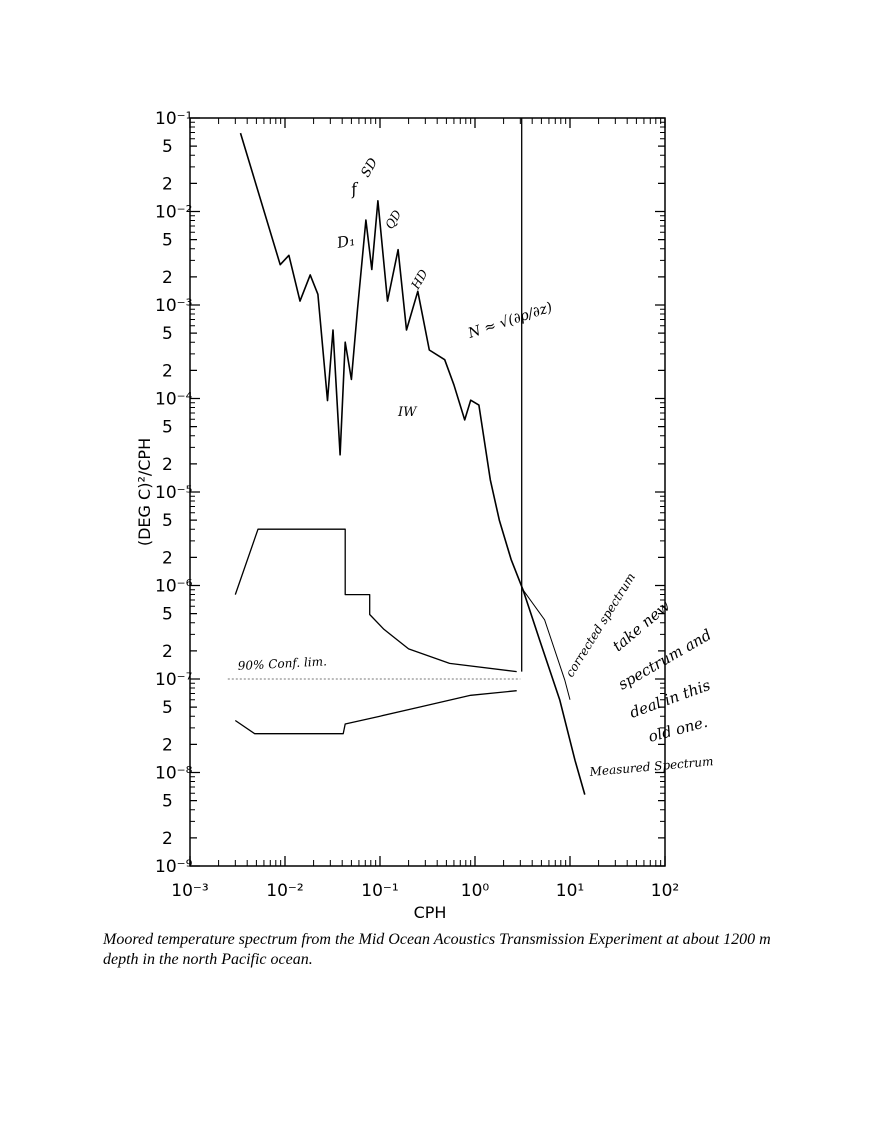 The width and height of the screenshot is (880, 1139). Describe the element at coordinates (144, 492) in the screenshot. I see `y-axis-label: (DEG C)²/CPH` at that location.